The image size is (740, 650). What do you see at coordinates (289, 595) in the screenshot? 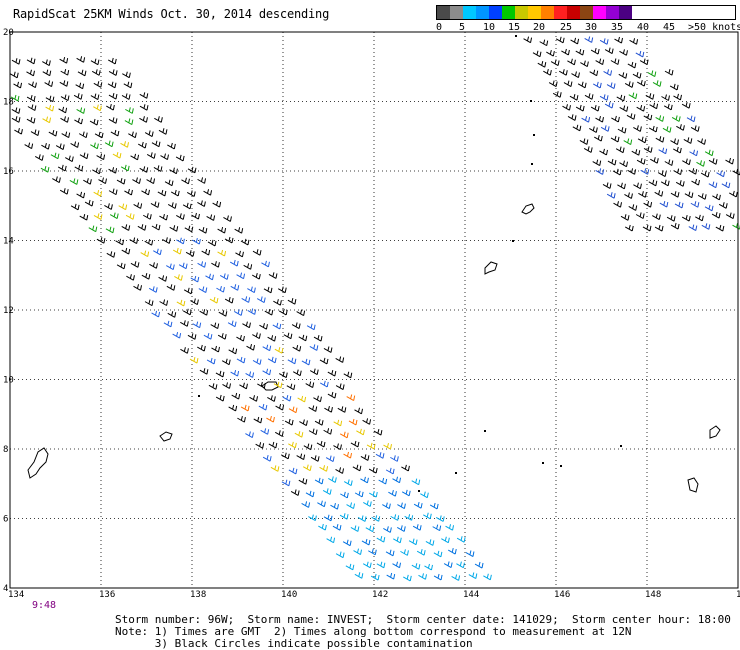
I see `longitude-tick-label: 140` at bounding box center [289, 595].